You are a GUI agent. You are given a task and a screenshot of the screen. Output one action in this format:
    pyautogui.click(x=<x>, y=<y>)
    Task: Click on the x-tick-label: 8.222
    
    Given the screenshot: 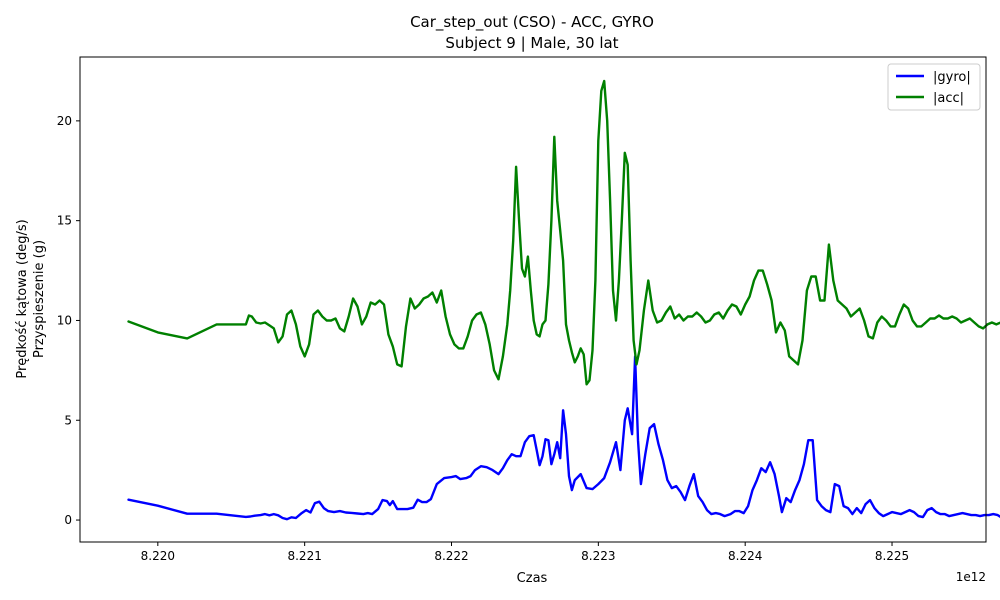 What is the action you would take?
    pyautogui.click(x=451, y=556)
    